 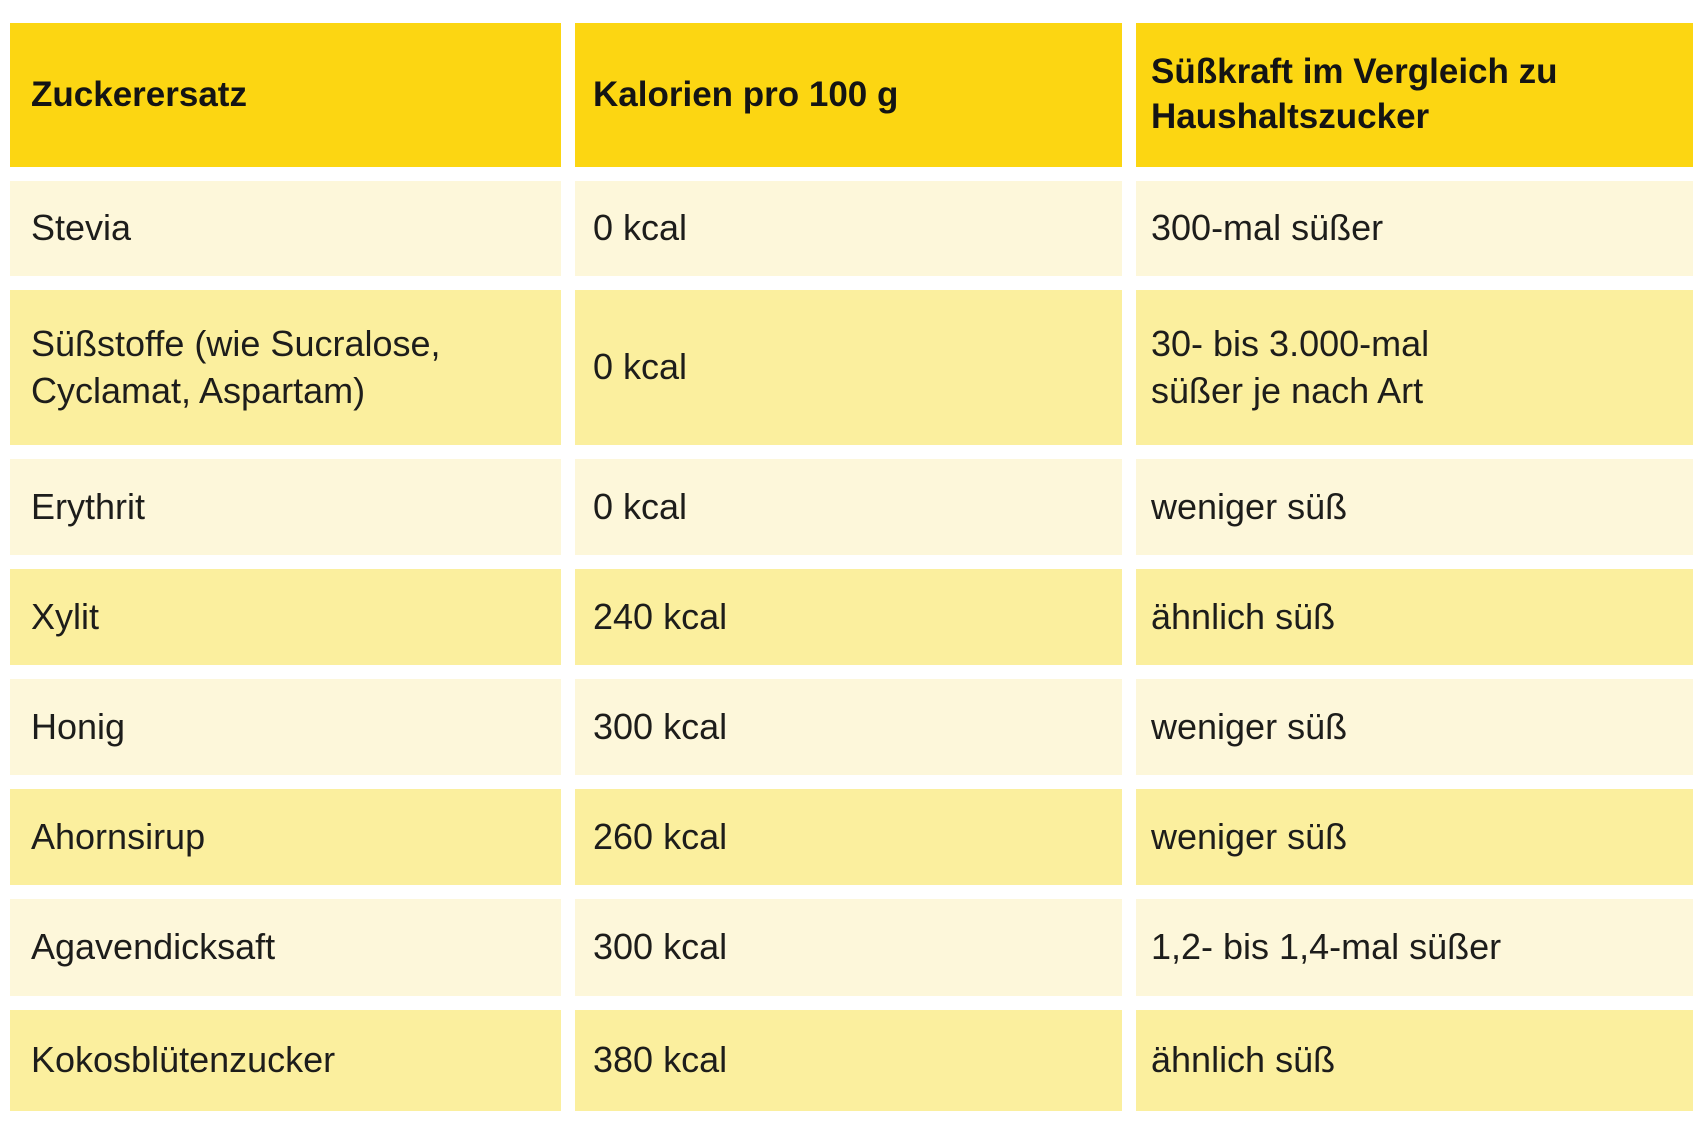 What do you see at coordinates (848, 617) in the screenshot?
I see `cell-xylit-kalorien: 240 kcal` at bounding box center [848, 617].